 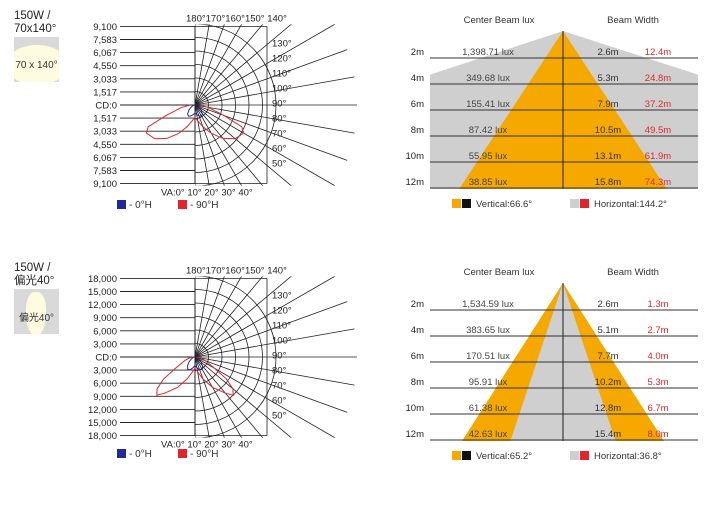 What do you see at coordinates (279, 118) in the screenshot?
I see `side-angle-label: 80°` at bounding box center [279, 118].